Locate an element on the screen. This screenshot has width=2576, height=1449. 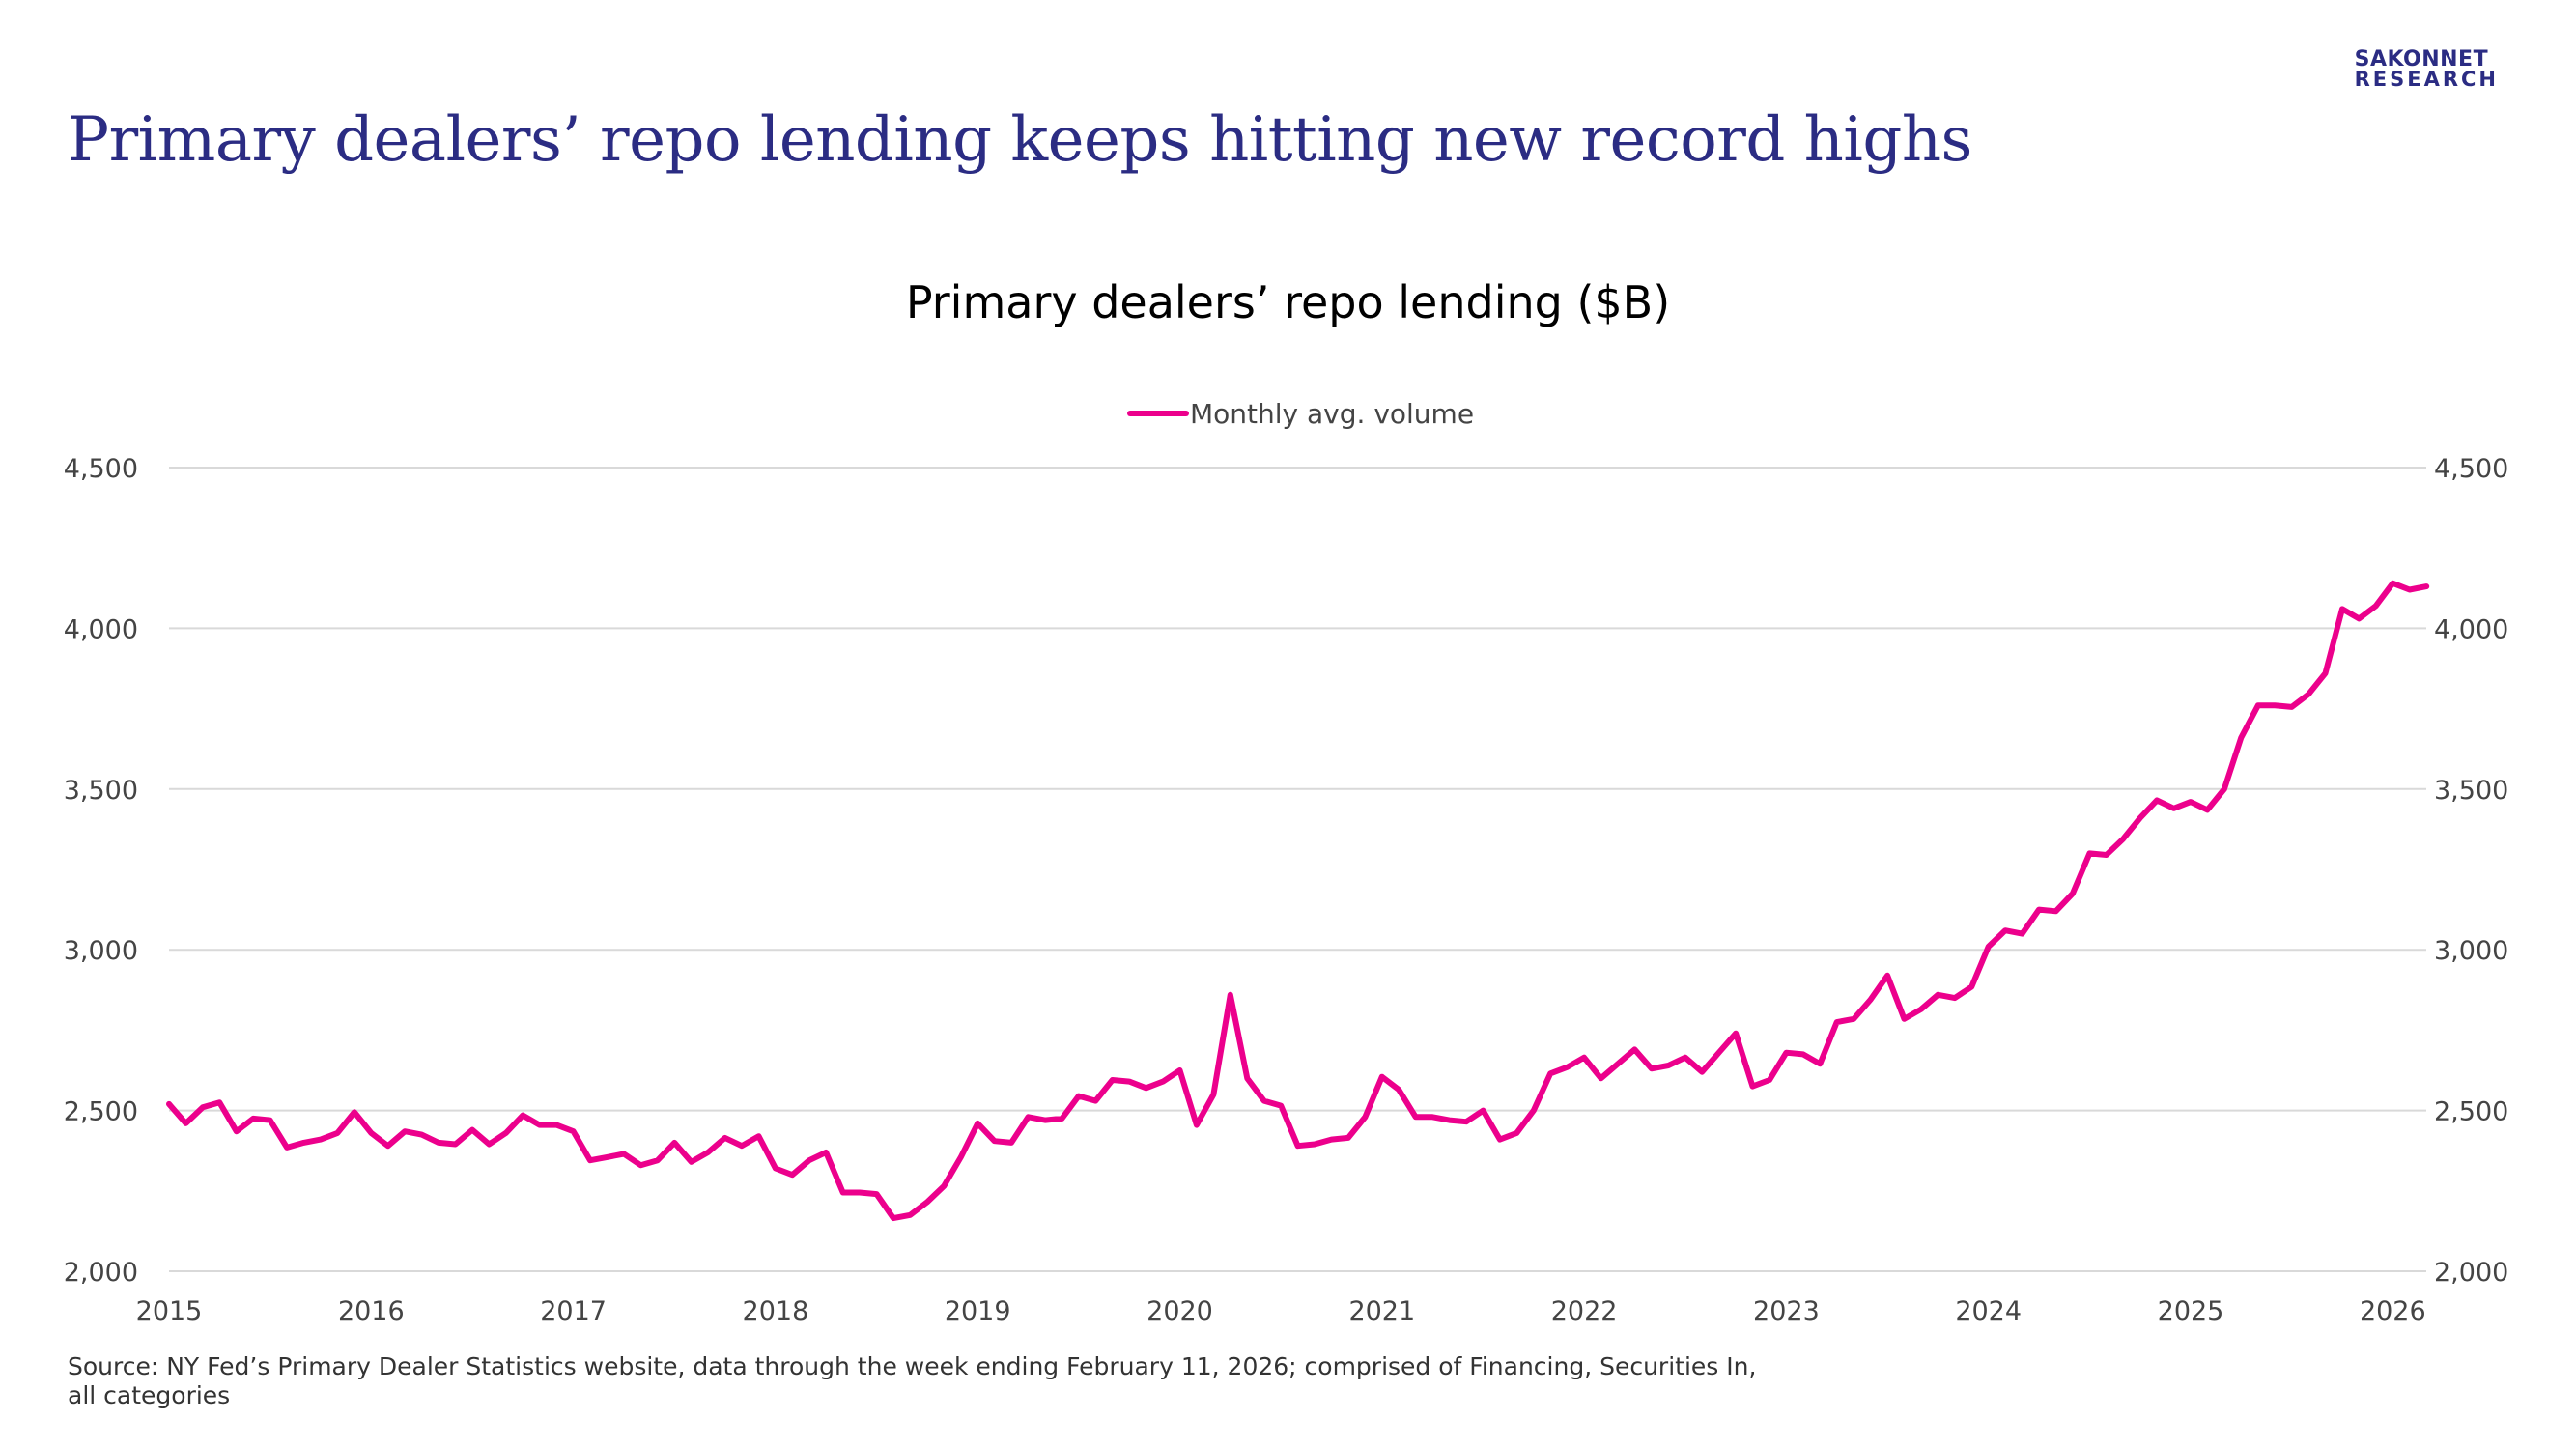
y-tick-label-left-3000: 3,000 is located at coordinates (101, 951).